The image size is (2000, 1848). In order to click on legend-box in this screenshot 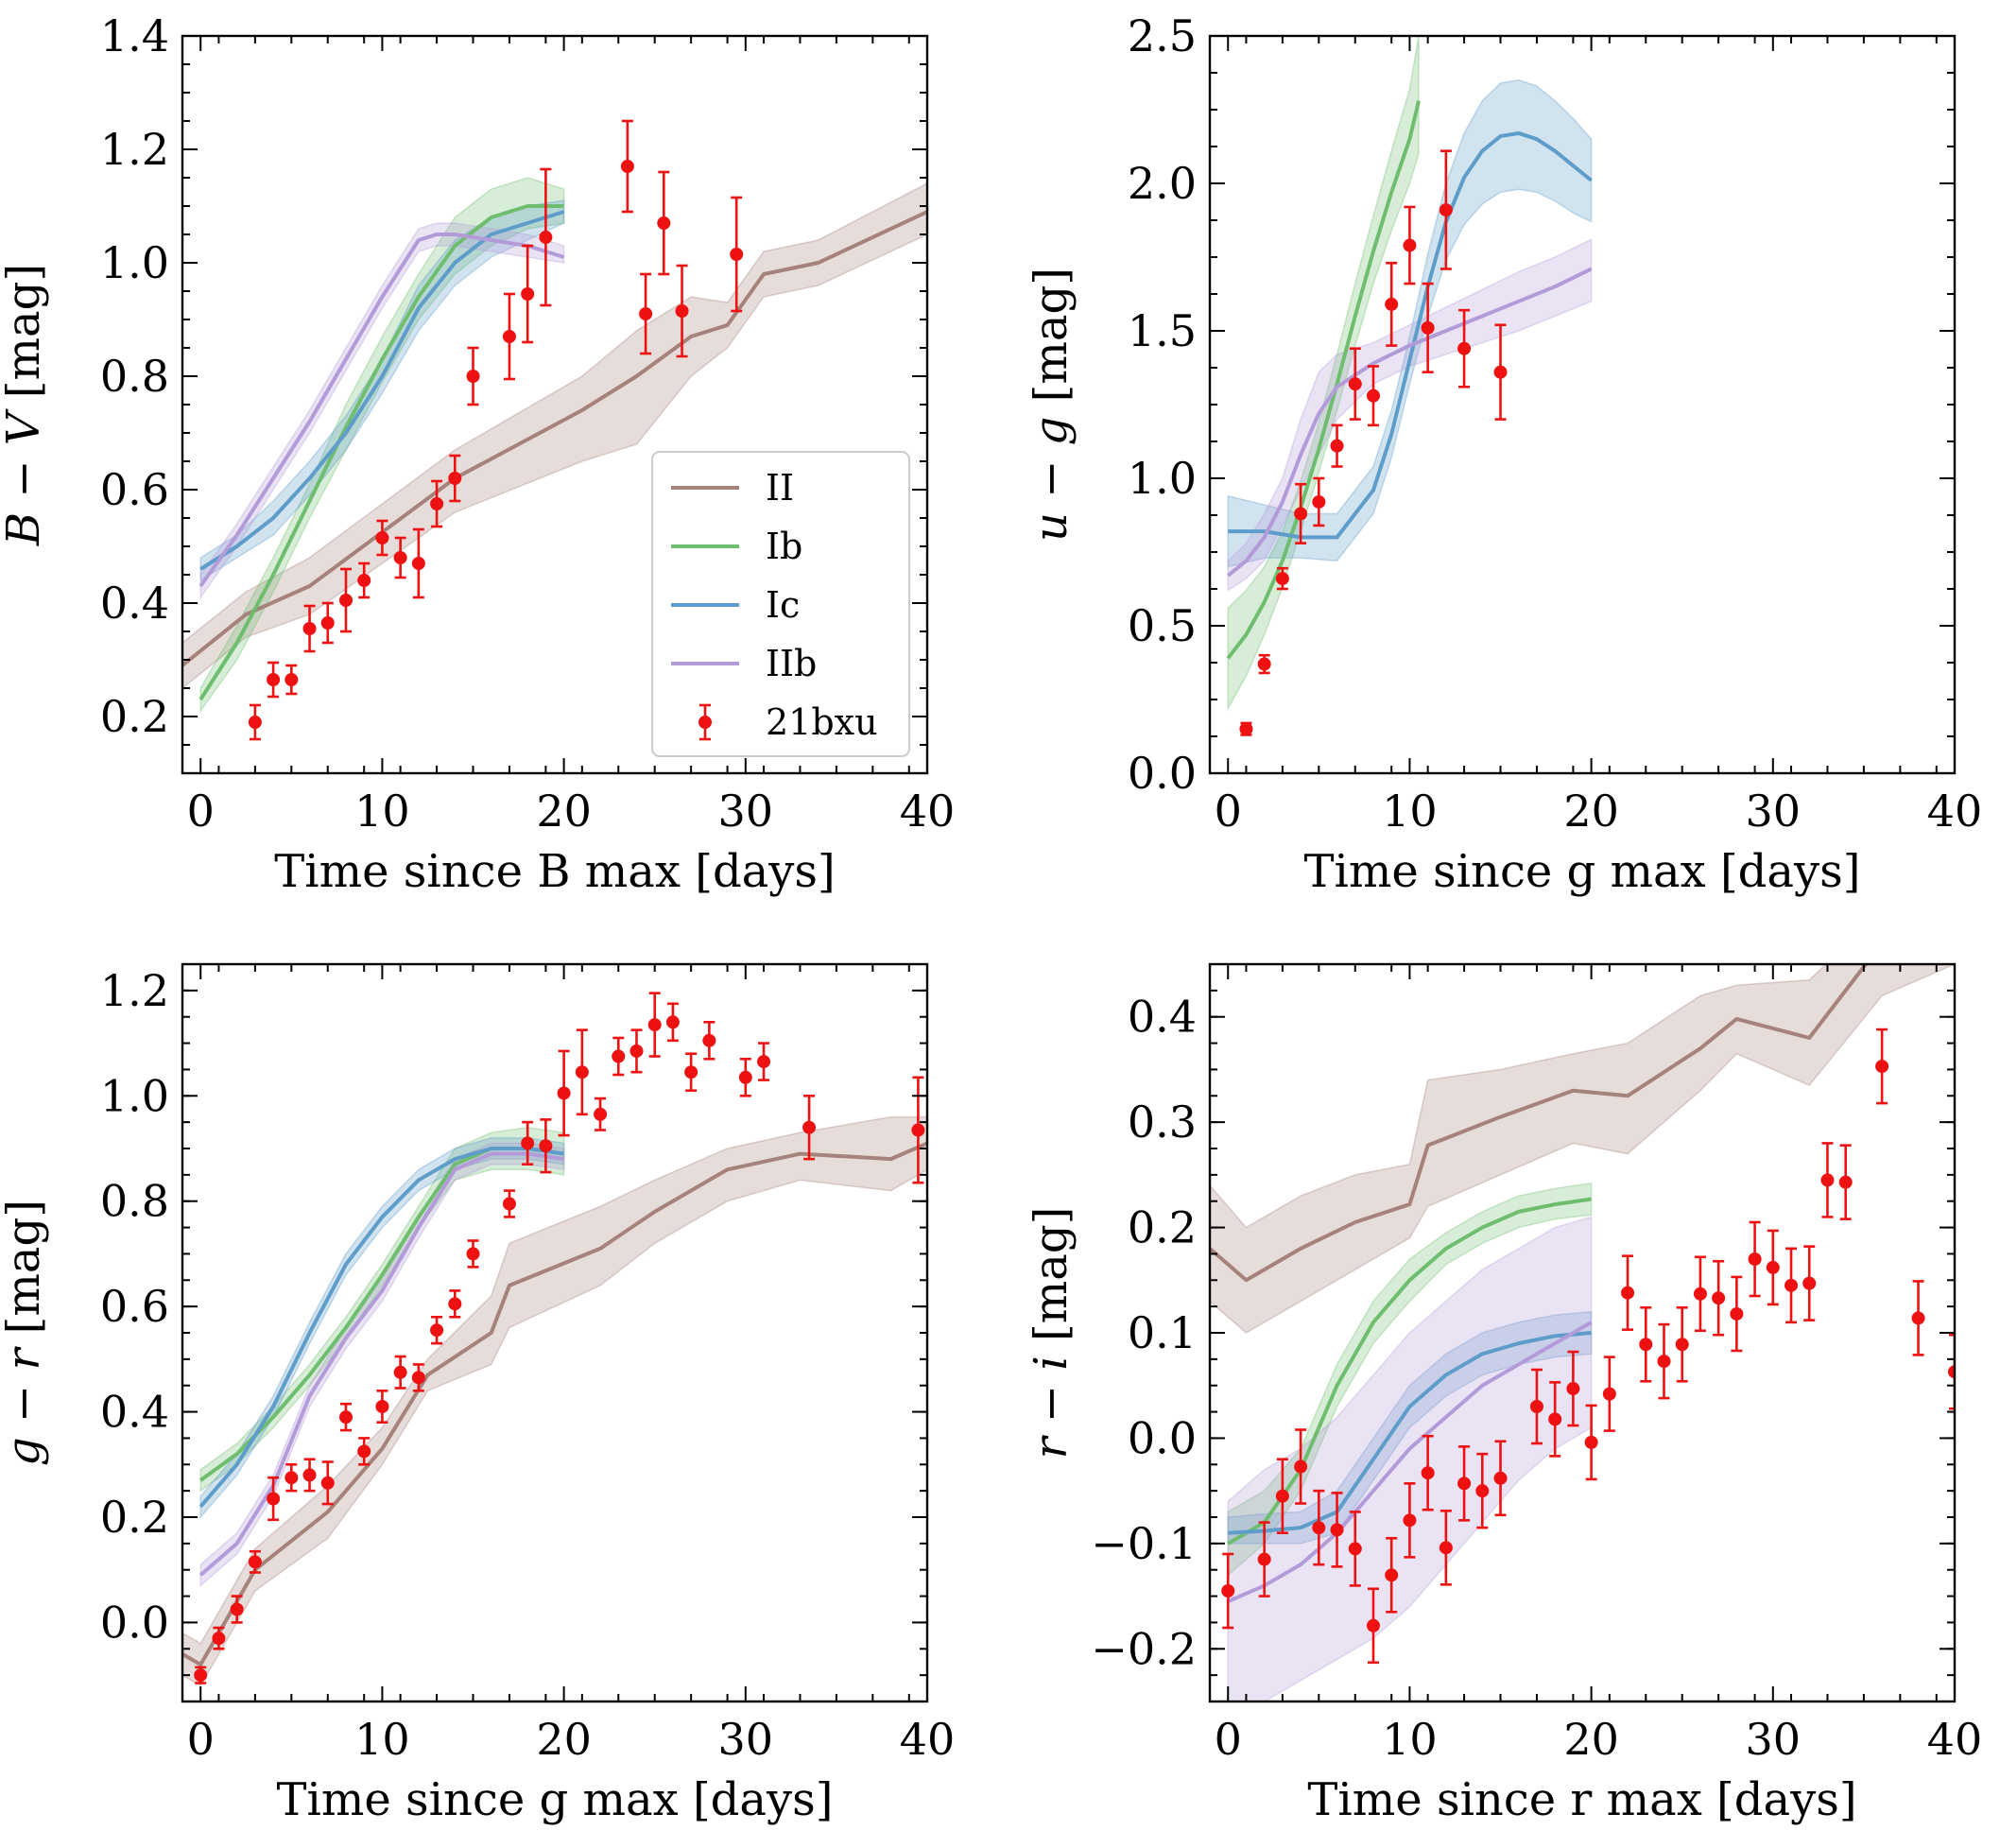, I will do `click(780, 604)`.